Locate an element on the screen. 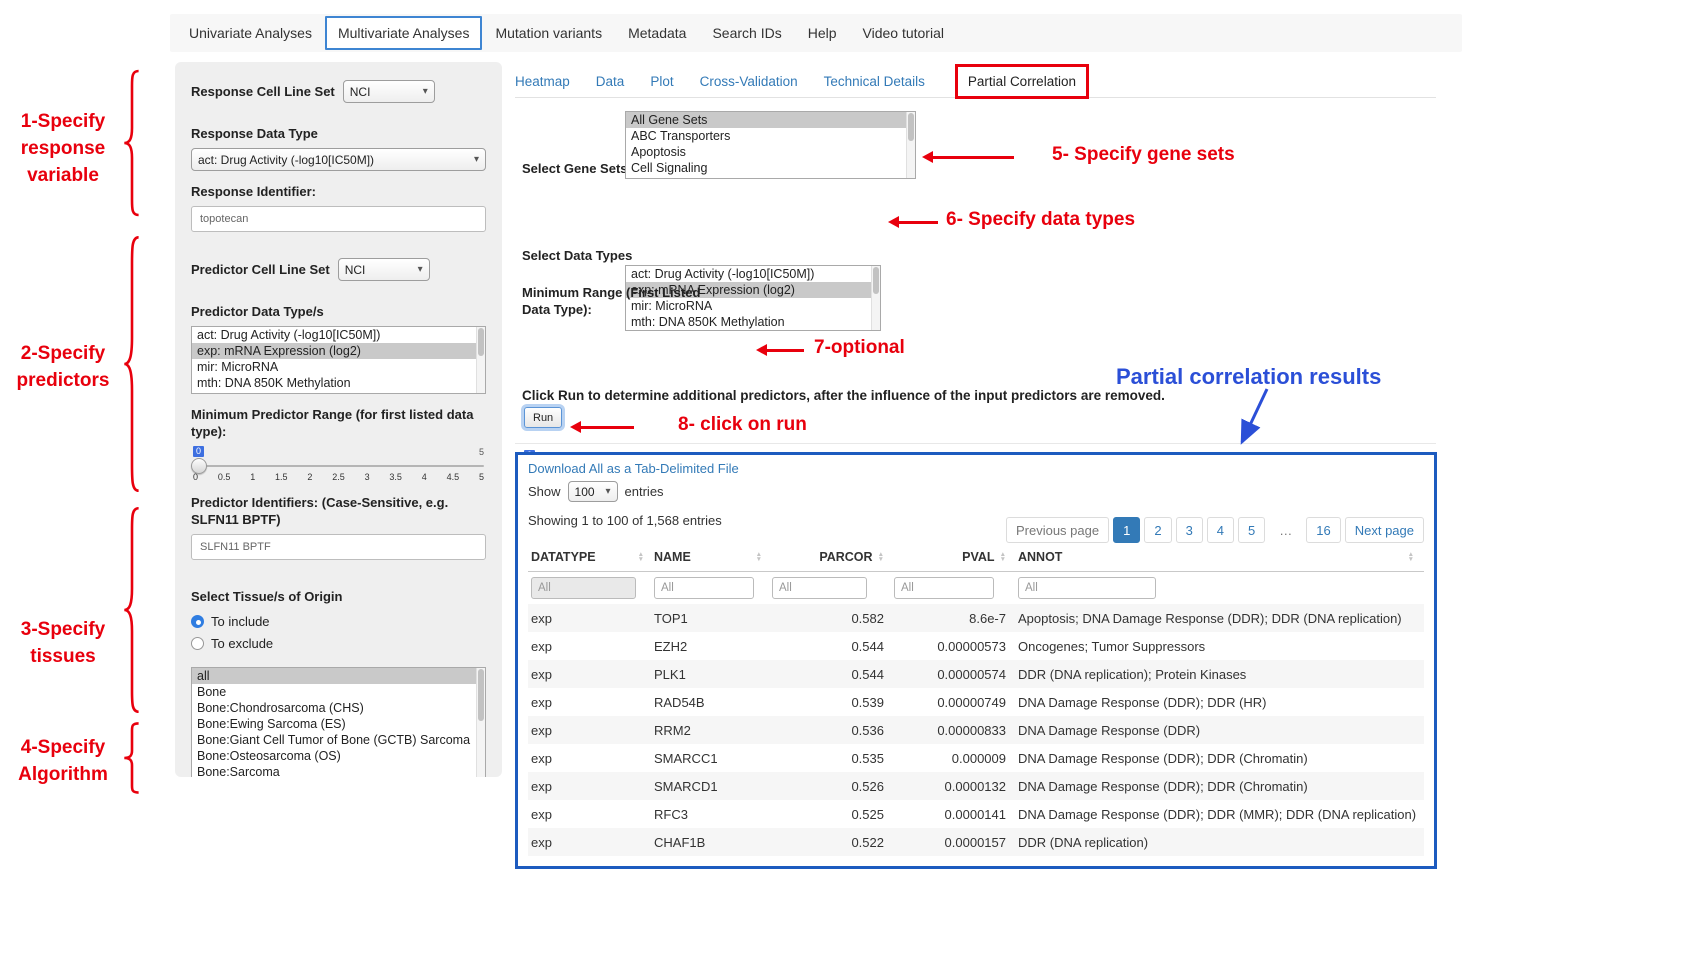 The height and width of the screenshot is (956, 1700). response-identifier-input is located at coordinates (338, 219).